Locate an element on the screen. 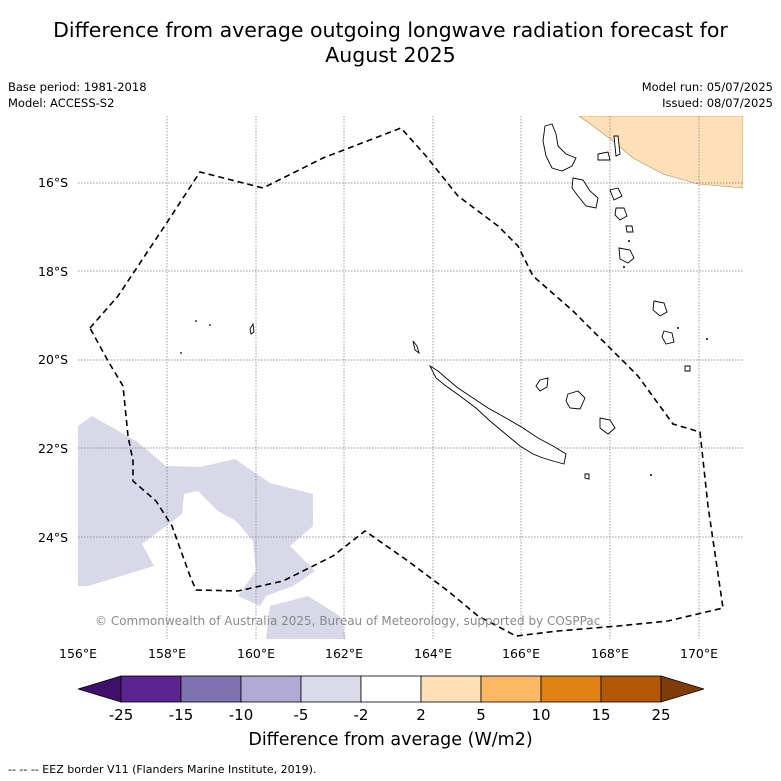 The image size is (781, 781). lat-label-22s: 22°S is located at coordinates (53, 448).